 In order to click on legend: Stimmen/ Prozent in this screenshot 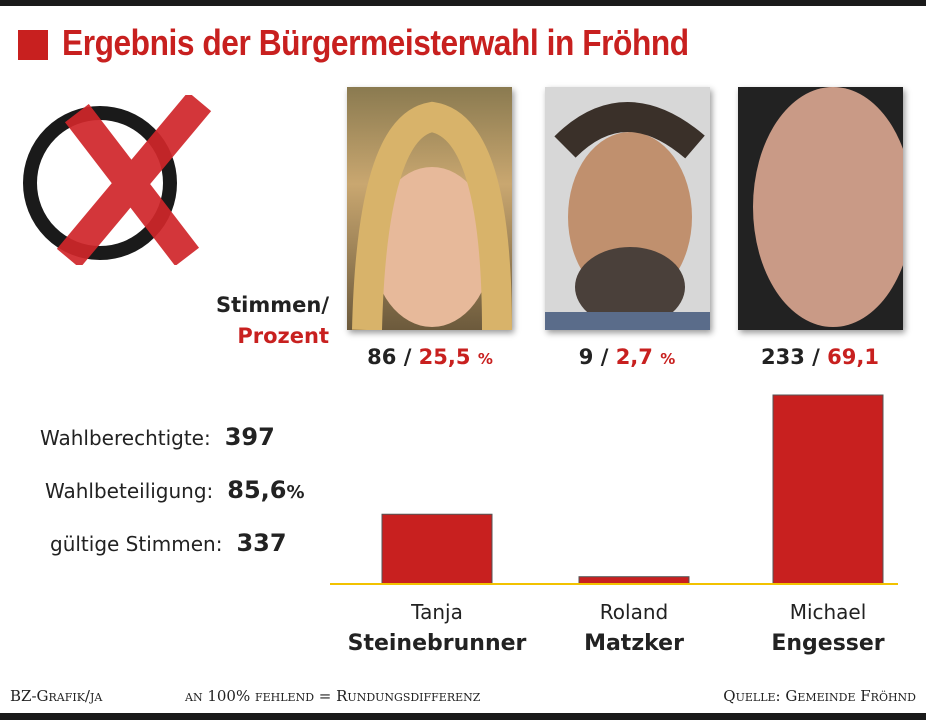, I will do `click(272, 321)`.